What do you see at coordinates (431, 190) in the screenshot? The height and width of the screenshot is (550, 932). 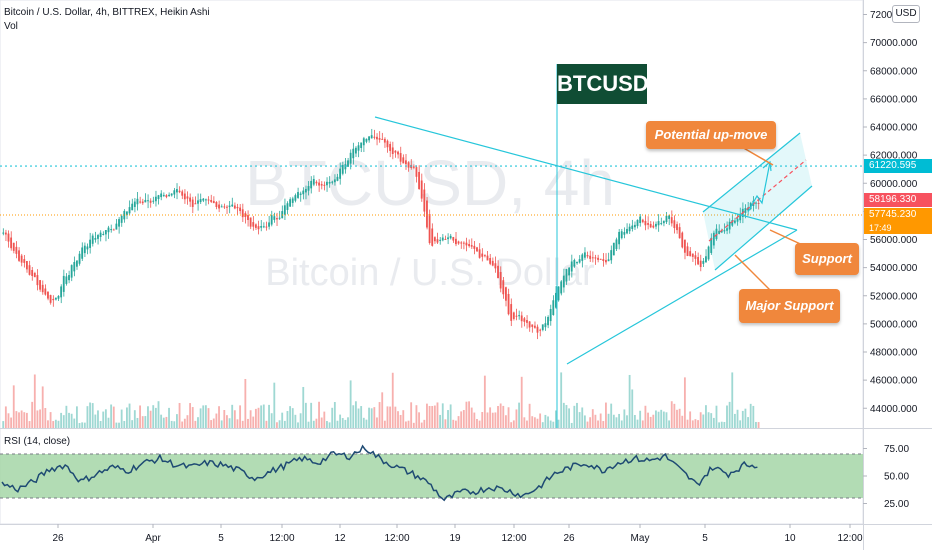 I see `price-levels` at bounding box center [431, 190].